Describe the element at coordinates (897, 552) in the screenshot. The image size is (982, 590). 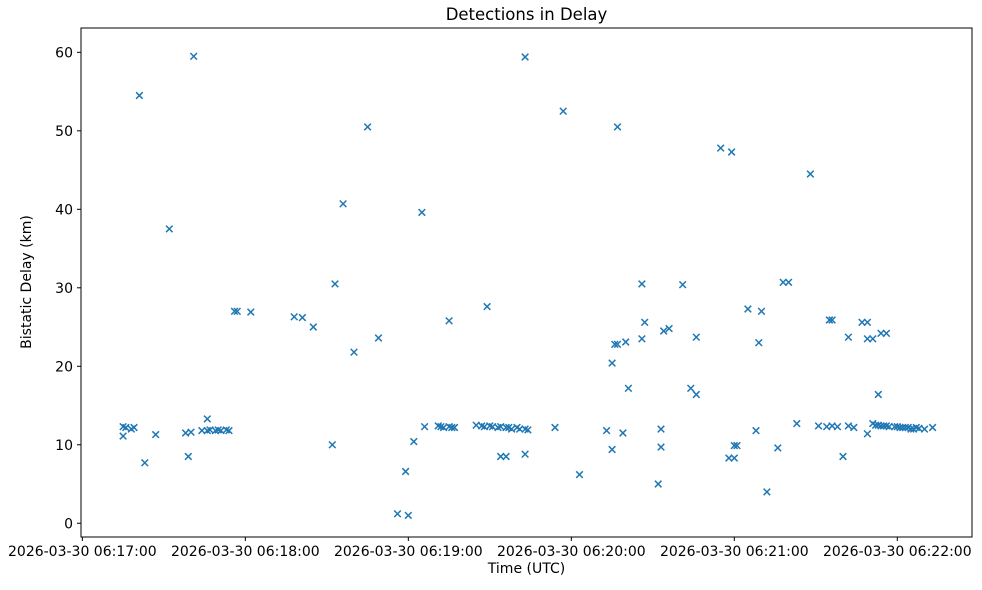
I see `x-tick-label: 2026-03-30 06:22:00` at that location.